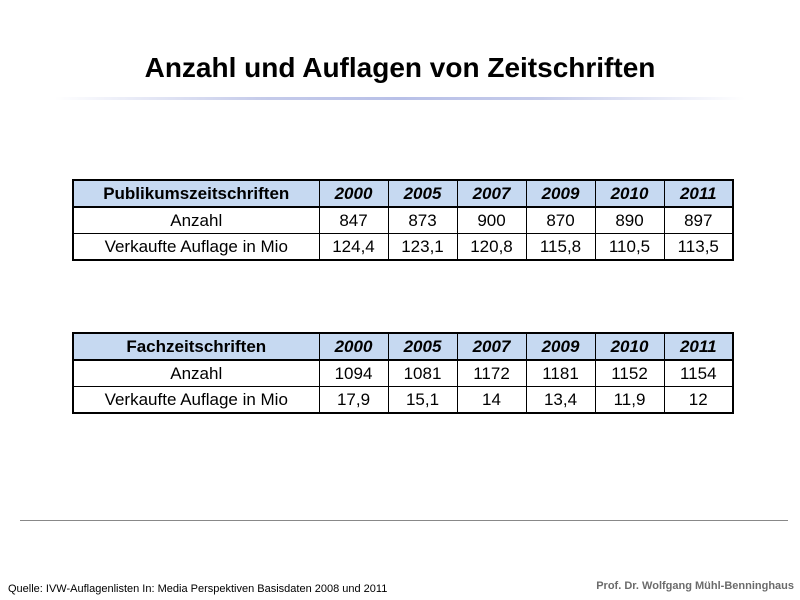  Describe the element at coordinates (353, 220) in the screenshot. I see `table-cell: 847` at that location.